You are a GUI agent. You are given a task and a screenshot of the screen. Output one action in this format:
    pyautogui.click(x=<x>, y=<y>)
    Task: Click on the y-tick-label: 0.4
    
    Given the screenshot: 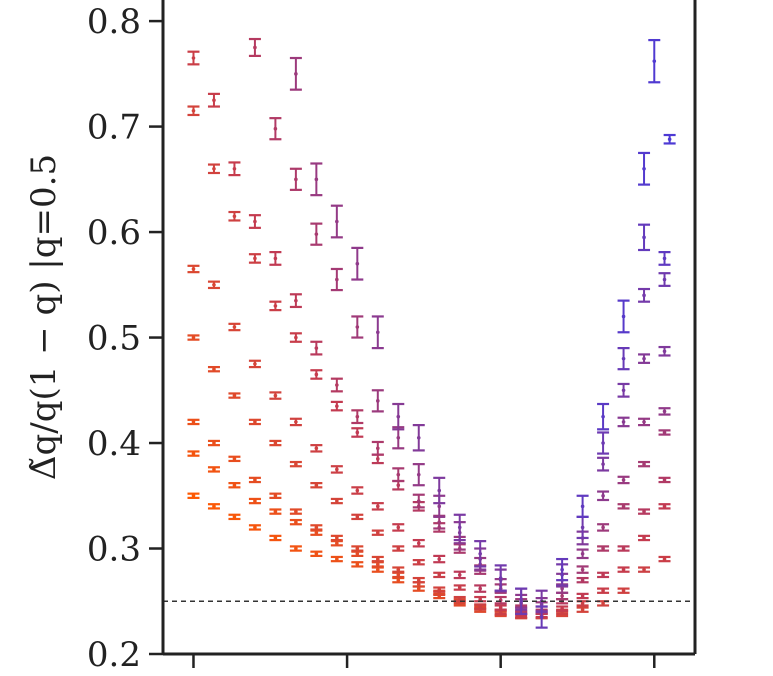 What is the action you would take?
    pyautogui.click(x=114, y=444)
    